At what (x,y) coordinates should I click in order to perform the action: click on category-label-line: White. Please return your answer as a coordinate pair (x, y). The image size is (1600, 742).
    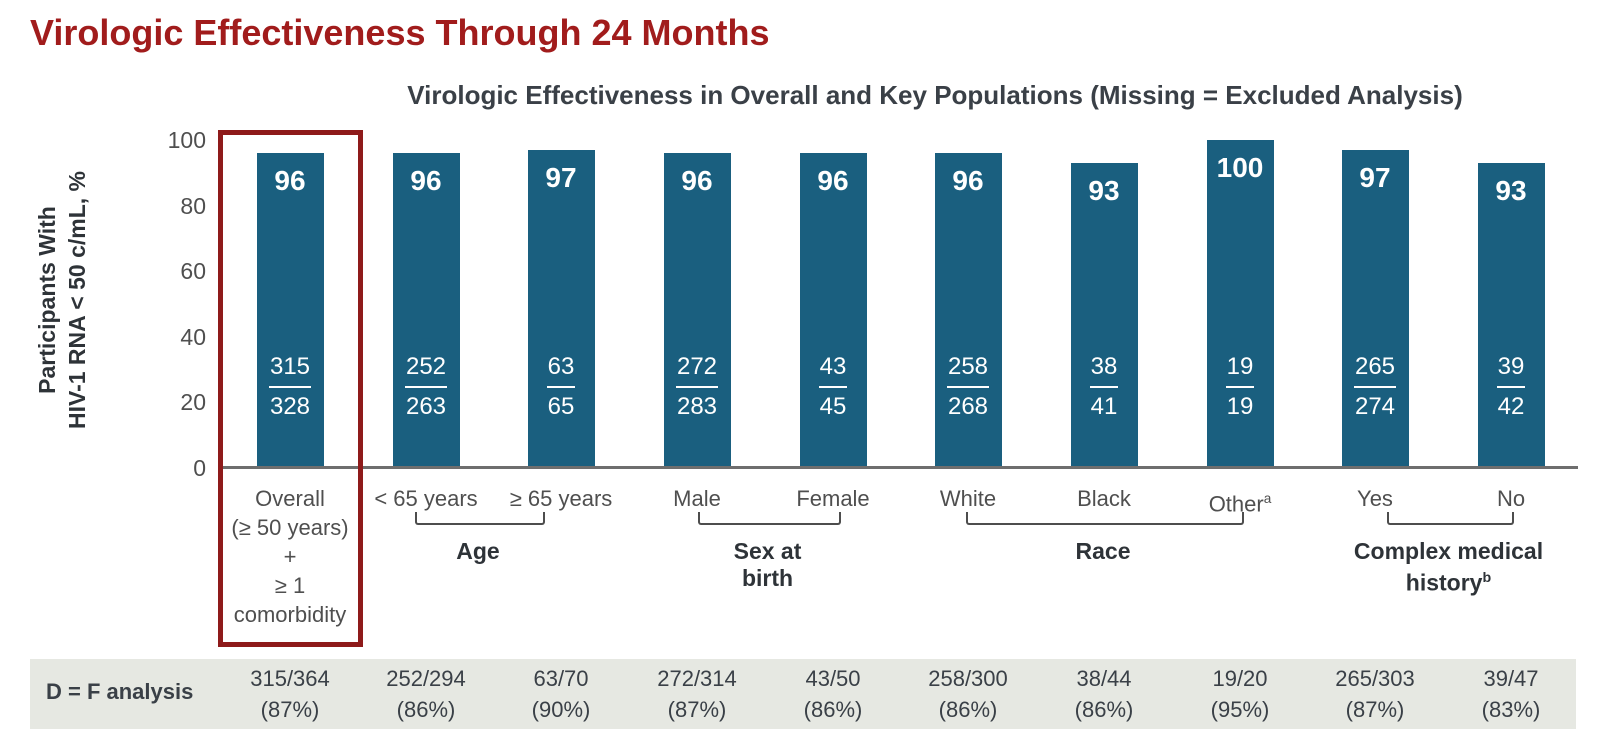
    Looking at the image, I should click on (968, 498).